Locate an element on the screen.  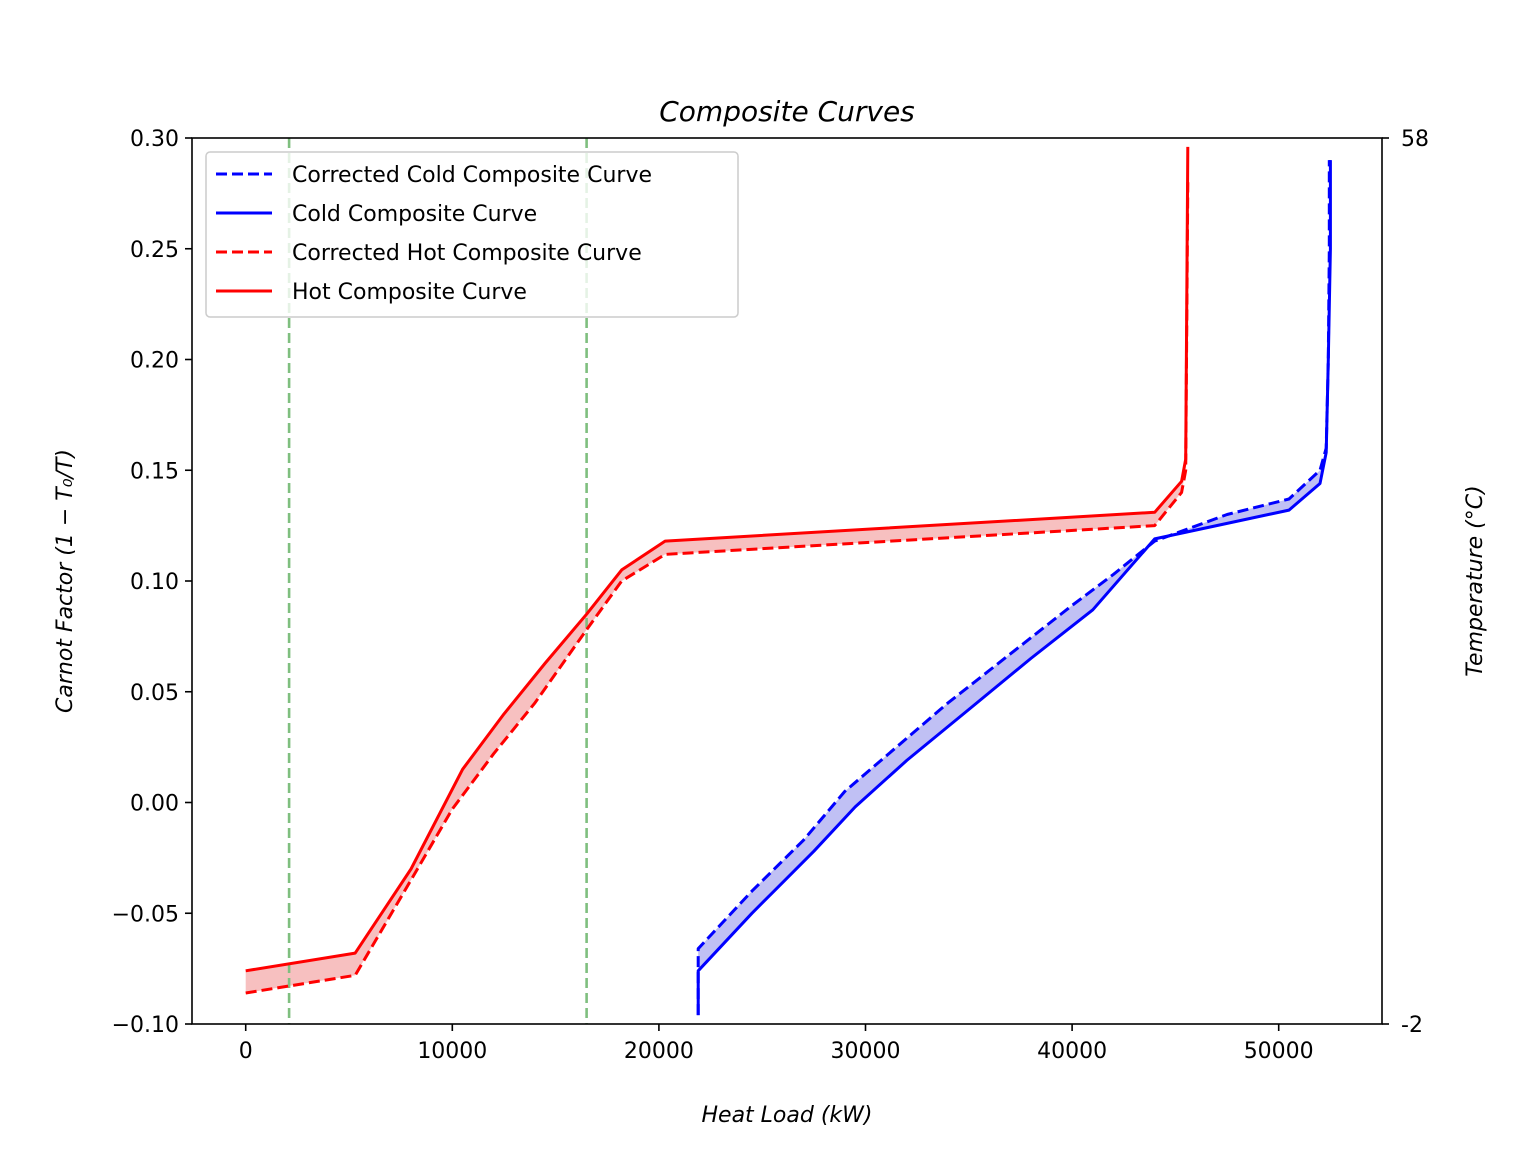
legend-label: Cold Composite Curve is located at coordinates (414, 214).